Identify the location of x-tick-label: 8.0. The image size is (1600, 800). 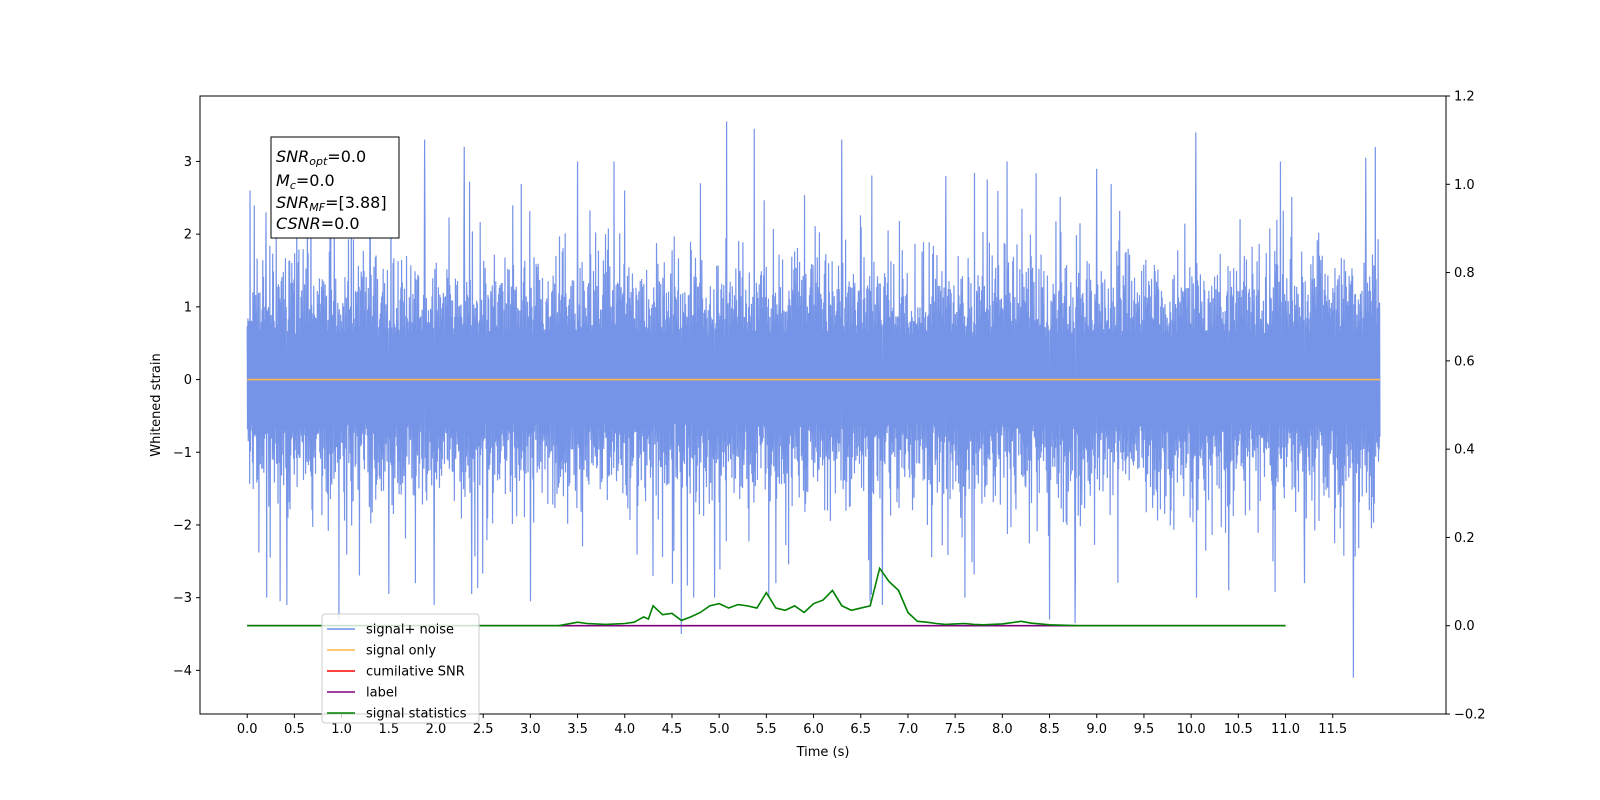
(1002, 729).